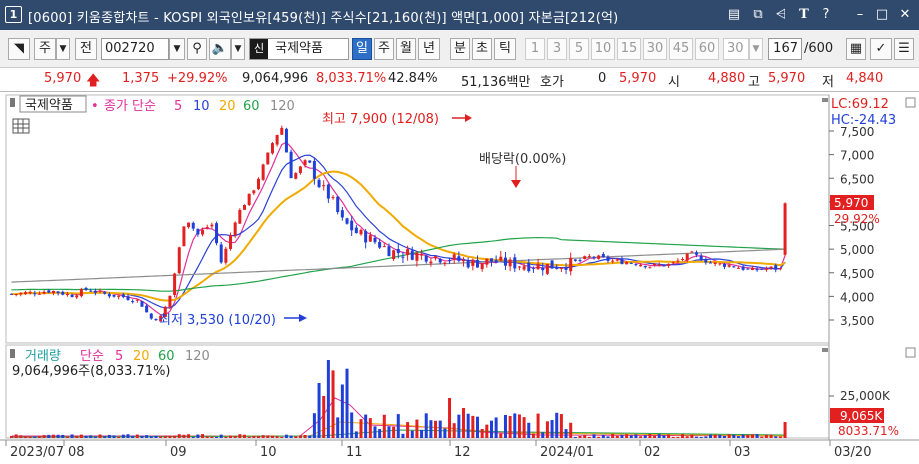 The width and height of the screenshot is (919, 464). I want to click on interval-dropdown-icon: ▼, so click(756, 49).